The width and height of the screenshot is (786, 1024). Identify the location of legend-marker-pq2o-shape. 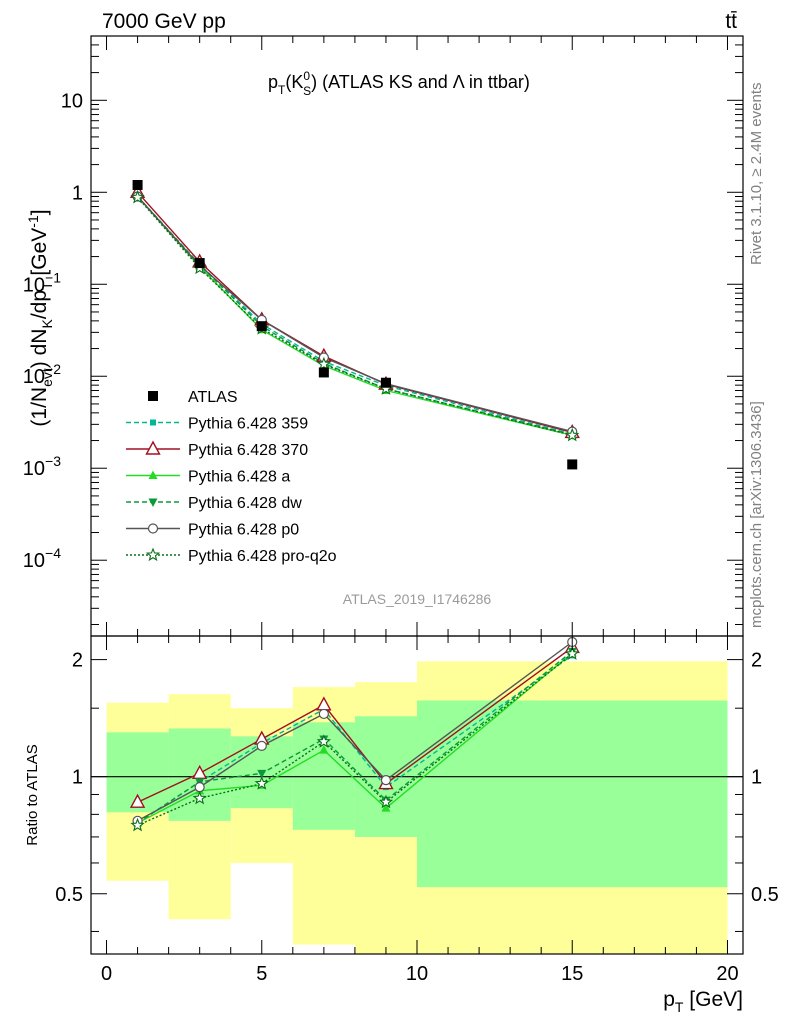
(153, 554).